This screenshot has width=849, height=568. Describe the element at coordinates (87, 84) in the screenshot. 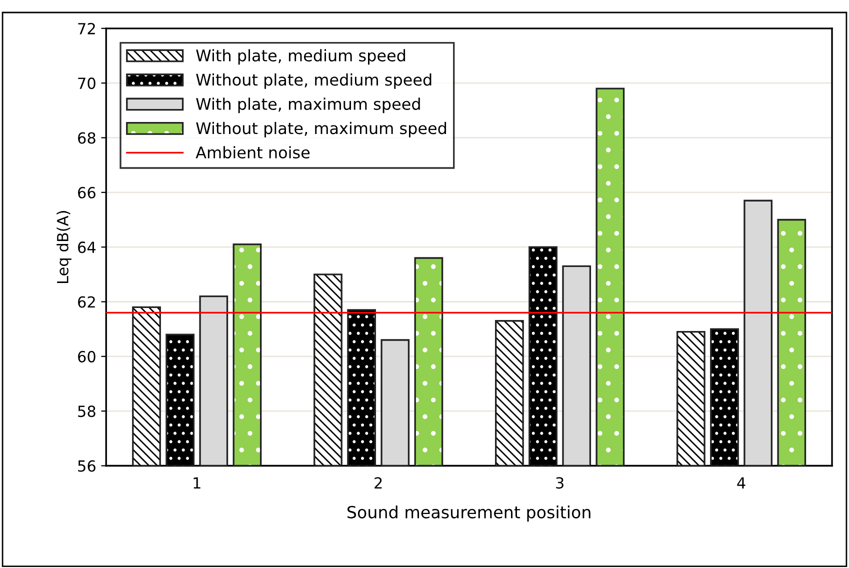

I see `y-tick-label: 70` at that location.